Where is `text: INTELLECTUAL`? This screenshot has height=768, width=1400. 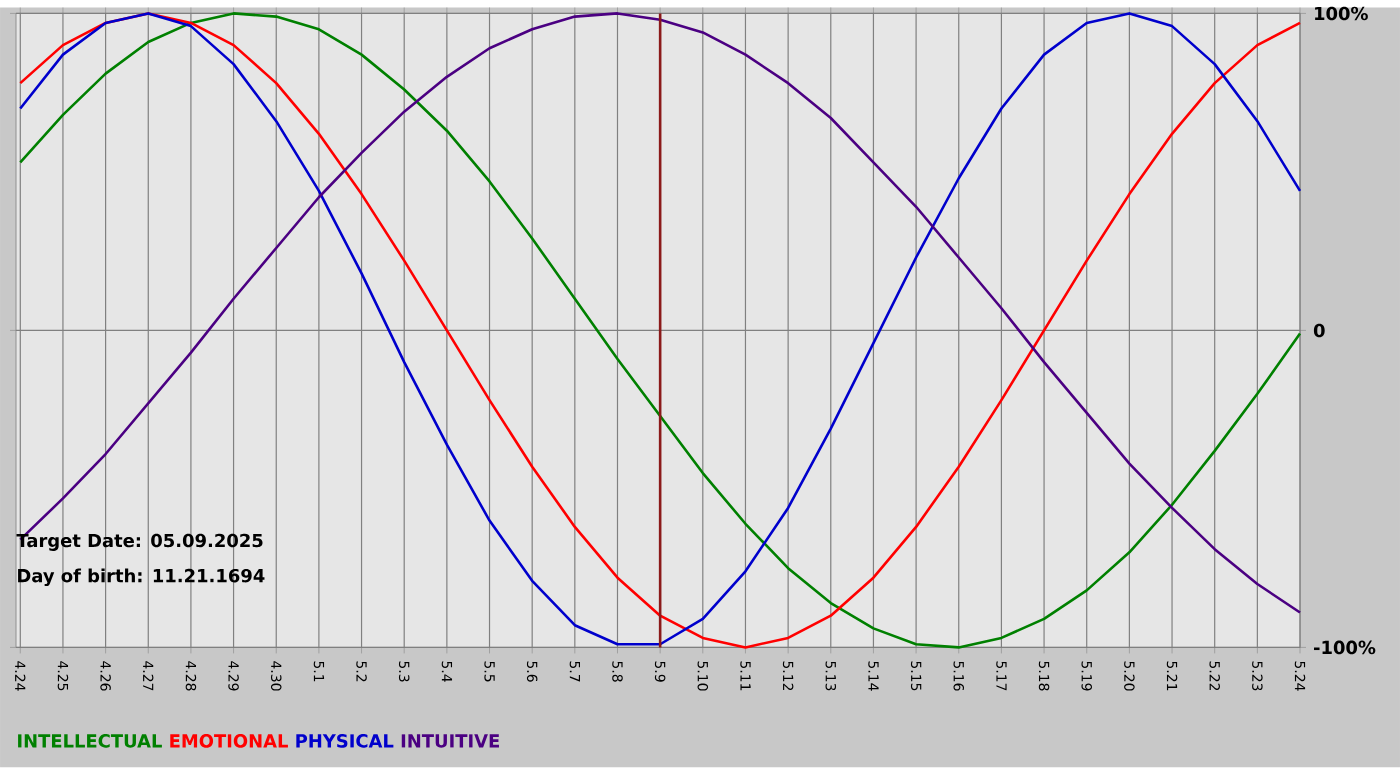 text: INTELLECTUAL is located at coordinates (90, 741).